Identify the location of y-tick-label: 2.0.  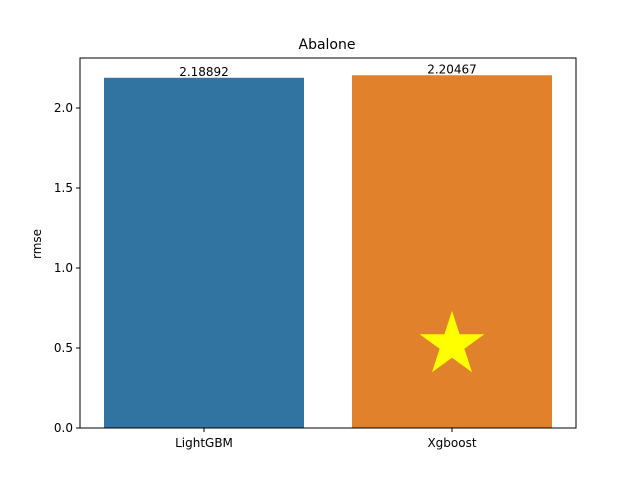
(63, 108).